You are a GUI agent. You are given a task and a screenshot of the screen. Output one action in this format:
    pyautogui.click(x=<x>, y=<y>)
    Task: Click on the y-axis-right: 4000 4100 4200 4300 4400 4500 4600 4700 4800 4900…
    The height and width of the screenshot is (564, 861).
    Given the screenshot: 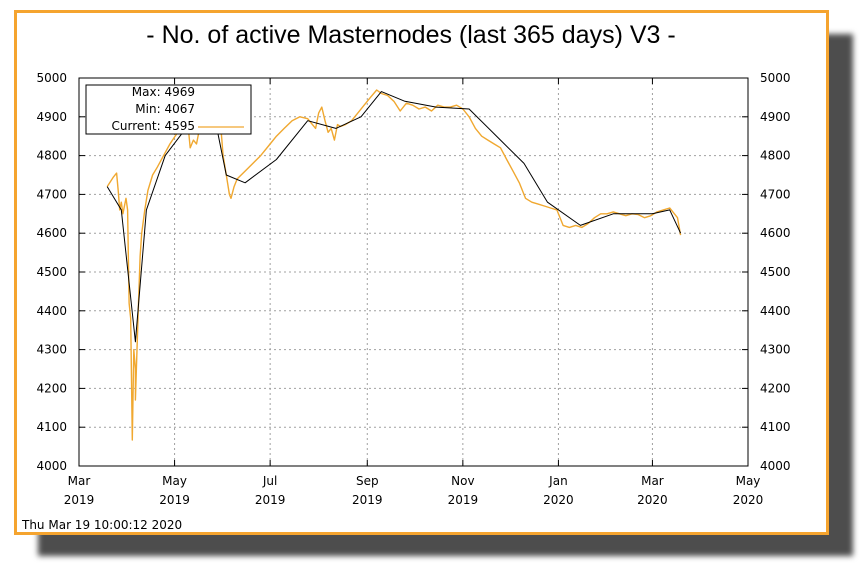 What is the action you would take?
    pyautogui.click(x=766, y=272)
    